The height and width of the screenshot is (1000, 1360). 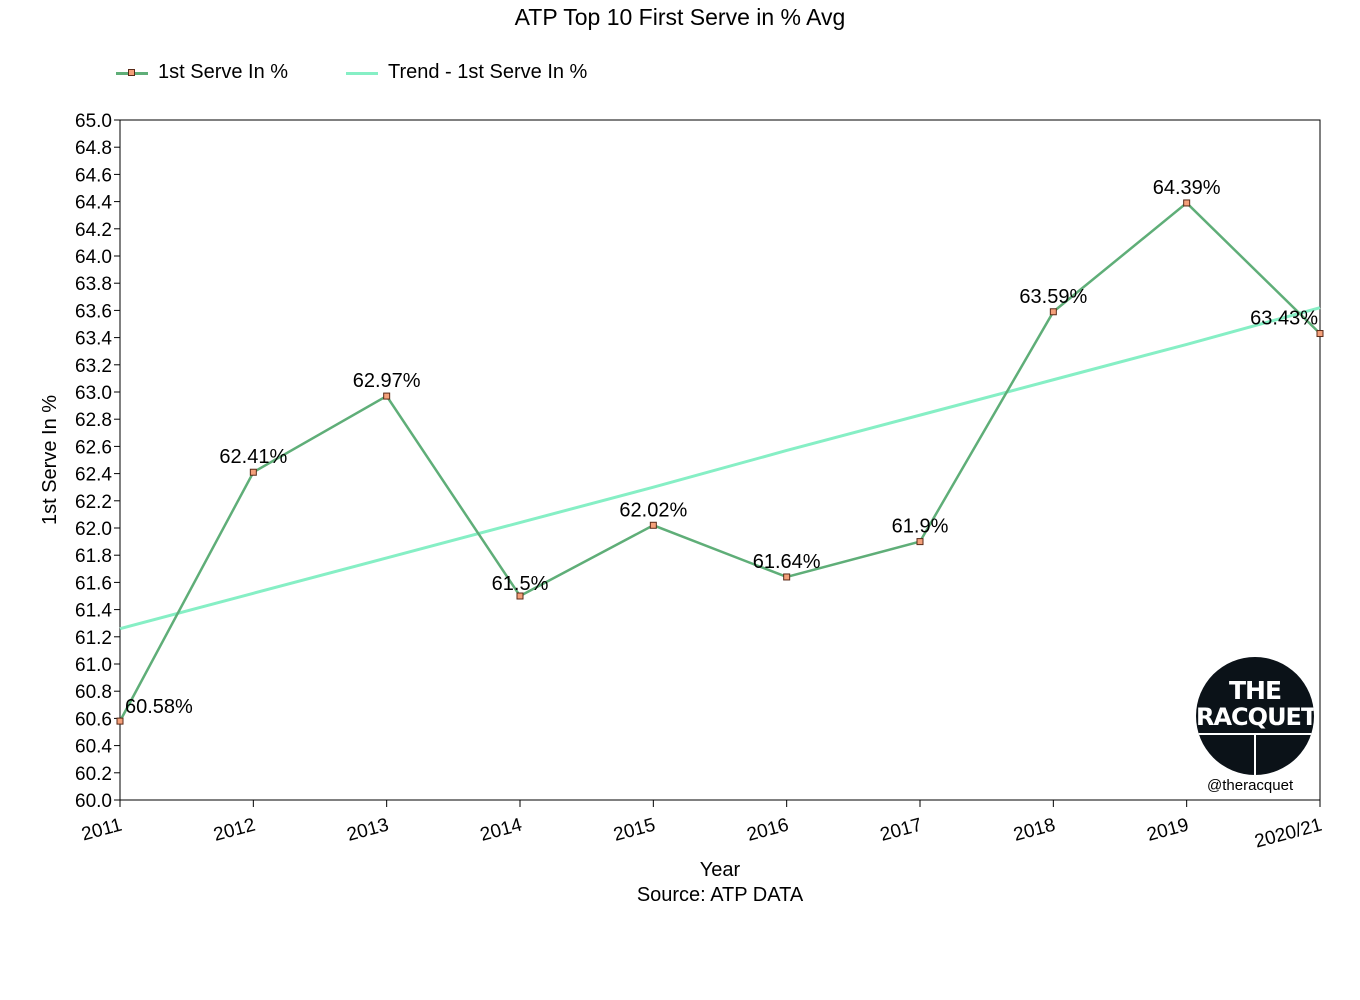 I want to click on x-tick-label: 2020/21, so click(x=1289, y=834).